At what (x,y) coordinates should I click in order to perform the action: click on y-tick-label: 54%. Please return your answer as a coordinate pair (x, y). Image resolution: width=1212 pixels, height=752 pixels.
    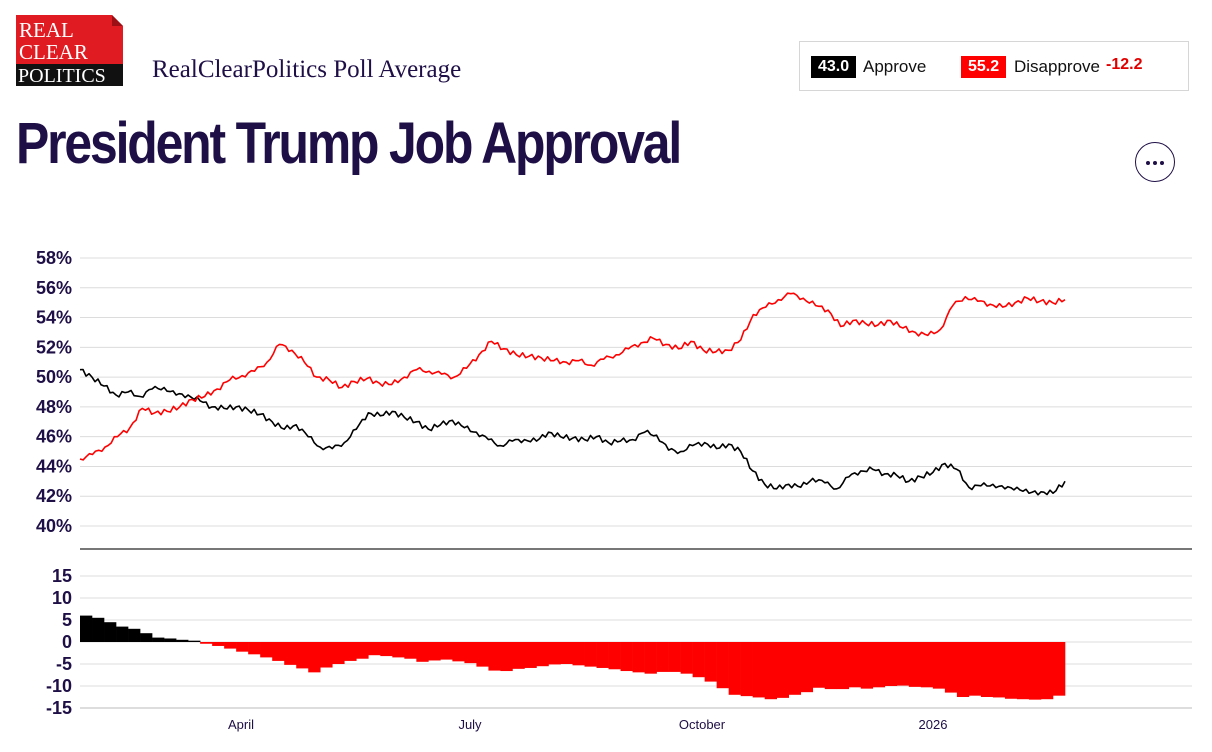
    Looking at the image, I should click on (54, 318).